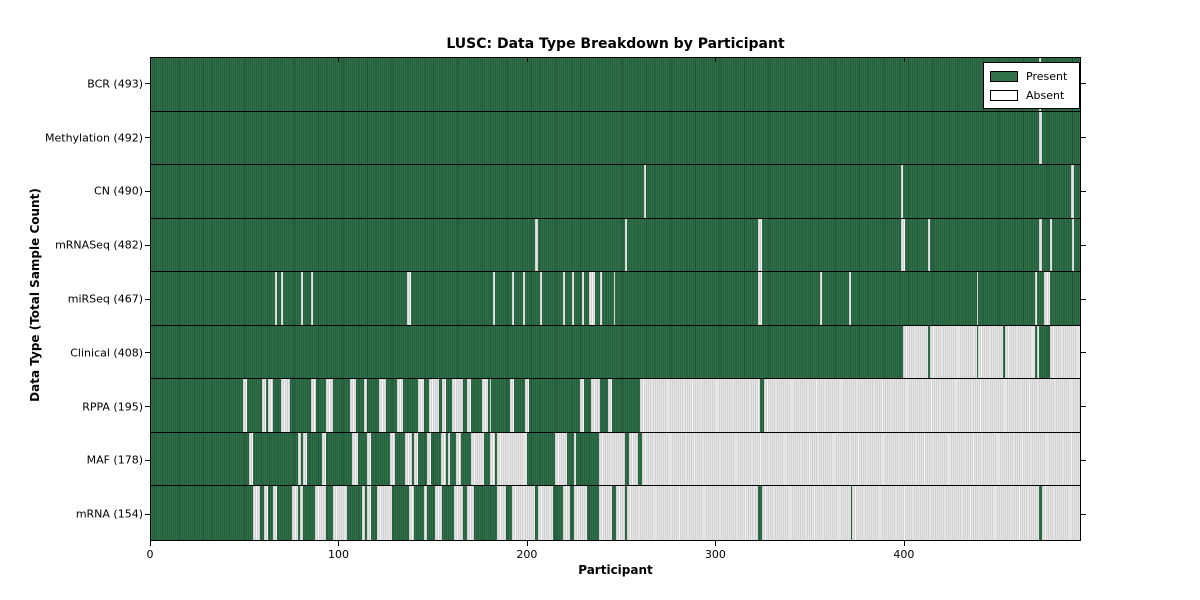 This screenshot has height=600, width=1200. What do you see at coordinates (112, 407) in the screenshot?
I see `y-tick-label-RPPA: RPPA (195)` at bounding box center [112, 407].